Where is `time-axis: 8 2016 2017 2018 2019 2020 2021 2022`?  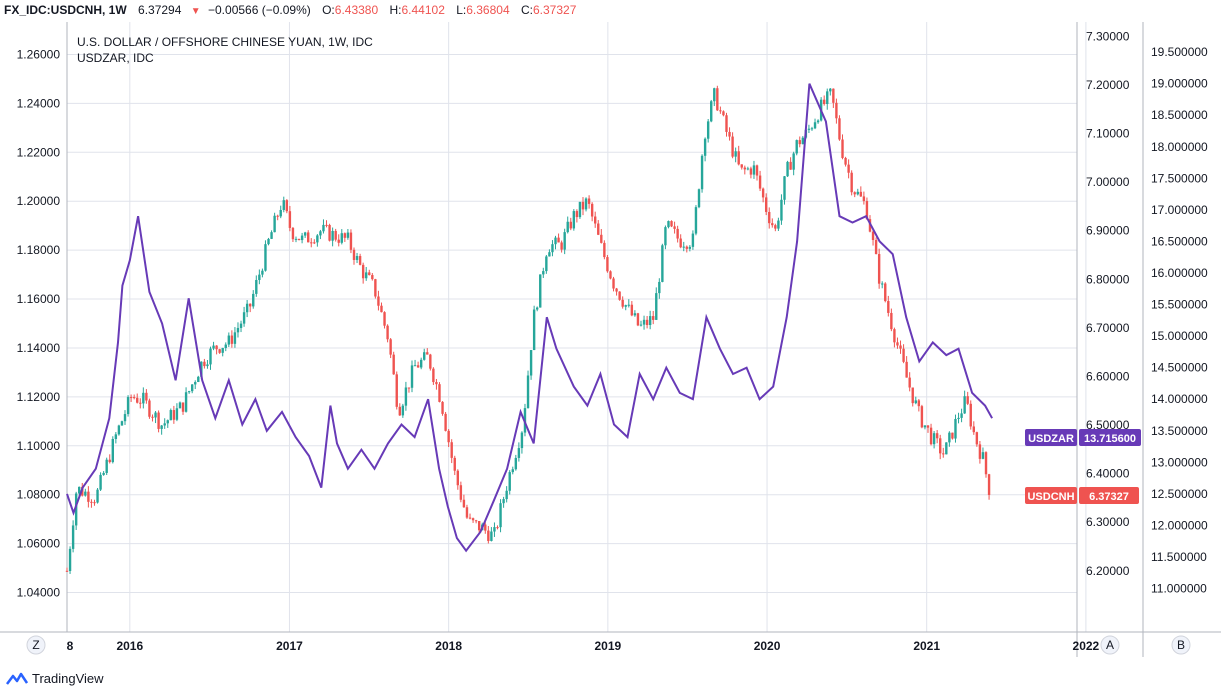 time-axis: 8 2016 2017 2018 2019 2020 2021 2022 is located at coordinates (583, 646).